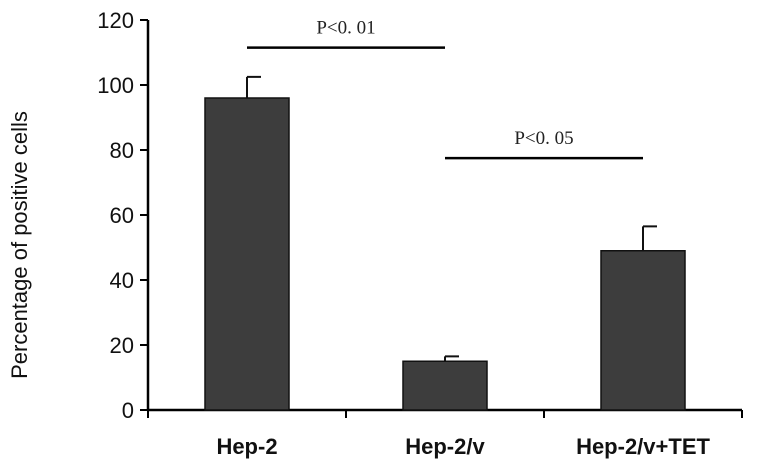 Image resolution: width=760 pixels, height=470 pixels. Describe the element at coordinates (122, 215) in the screenshot. I see `y-tick-label: 60` at that location.